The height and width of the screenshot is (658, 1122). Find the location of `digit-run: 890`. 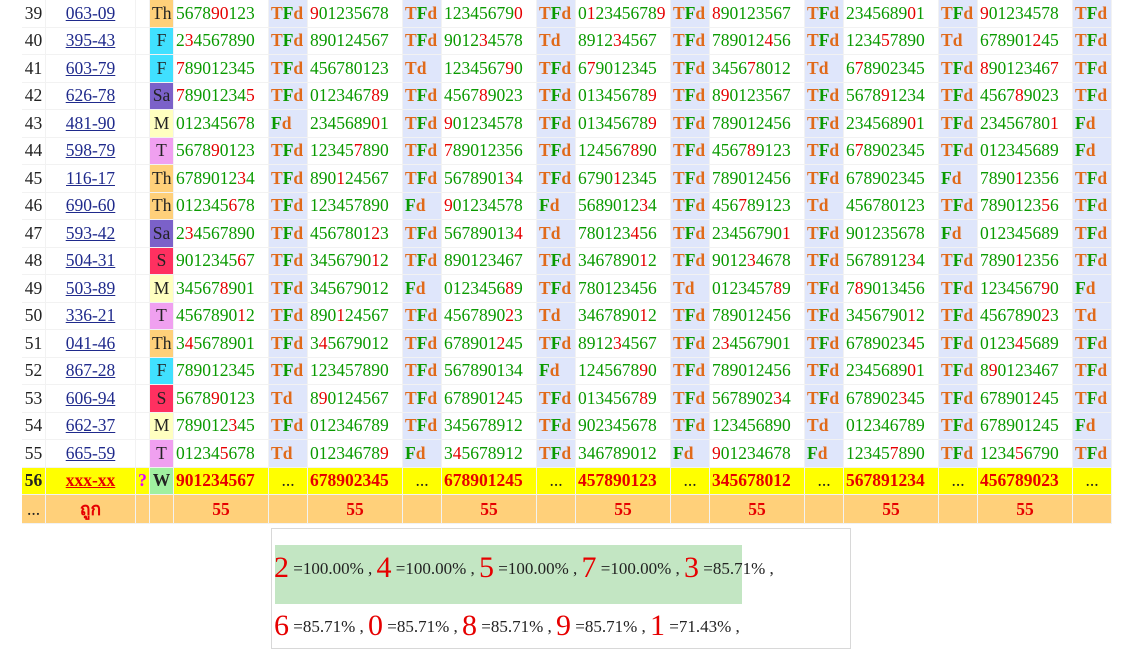

digit-run: 890 is located at coordinates (375, 150).